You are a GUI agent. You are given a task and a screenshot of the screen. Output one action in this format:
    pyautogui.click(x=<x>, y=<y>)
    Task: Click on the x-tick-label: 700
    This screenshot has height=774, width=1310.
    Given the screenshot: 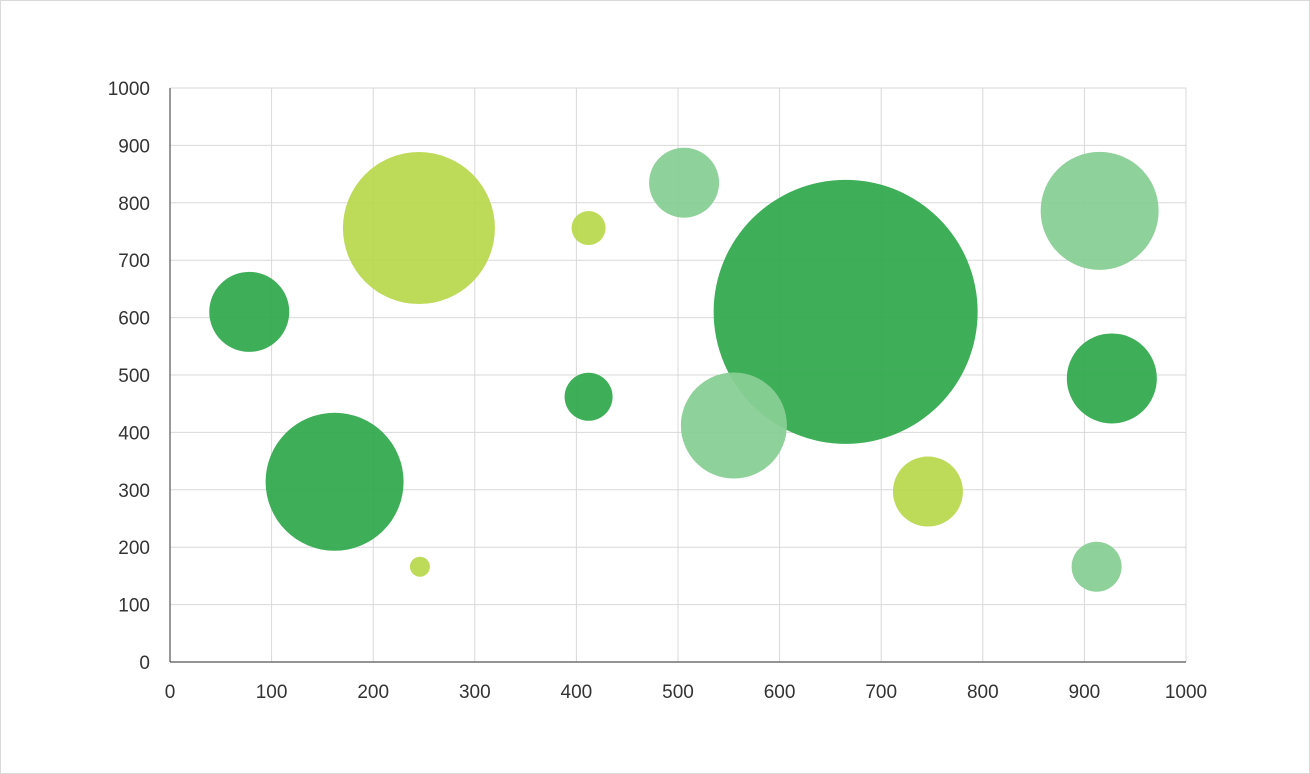 What is the action you would take?
    pyautogui.click(x=881, y=692)
    